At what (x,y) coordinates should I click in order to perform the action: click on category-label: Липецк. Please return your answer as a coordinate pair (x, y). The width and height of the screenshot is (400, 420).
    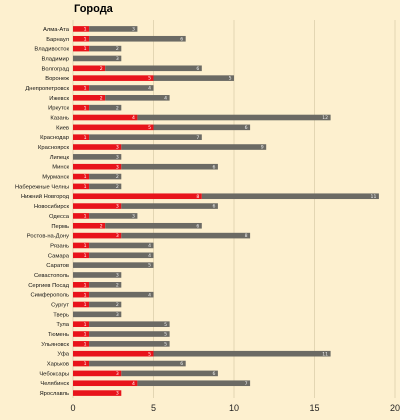
    Looking at the image, I should click on (60, 158).